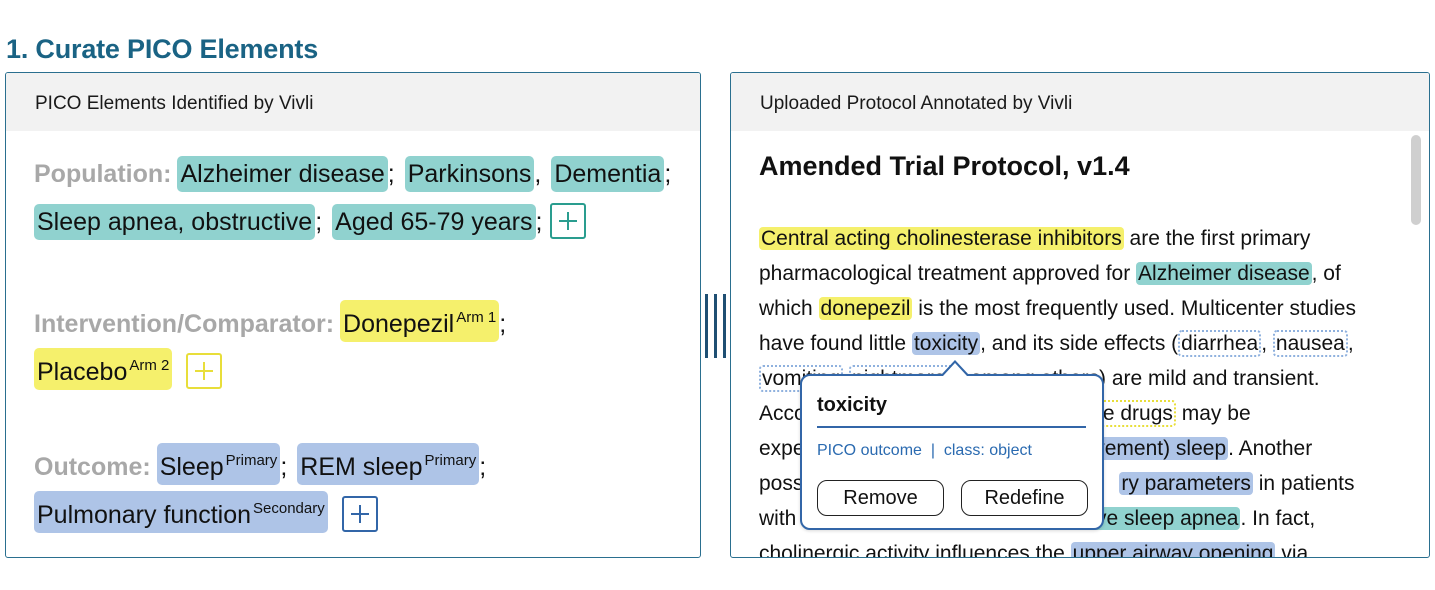 This screenshot has width=1435, height=590. What do you see at coordinates (924, 450) in the screenshot?
I see `popover-meta: PICO outcome | class: object` at bounding box center [924, 450].